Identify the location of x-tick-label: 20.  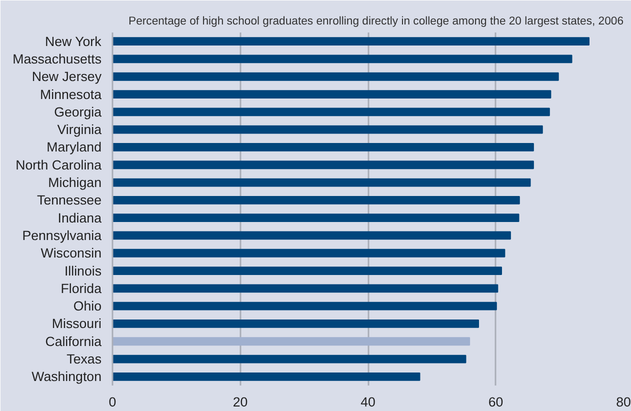
(240, 402).